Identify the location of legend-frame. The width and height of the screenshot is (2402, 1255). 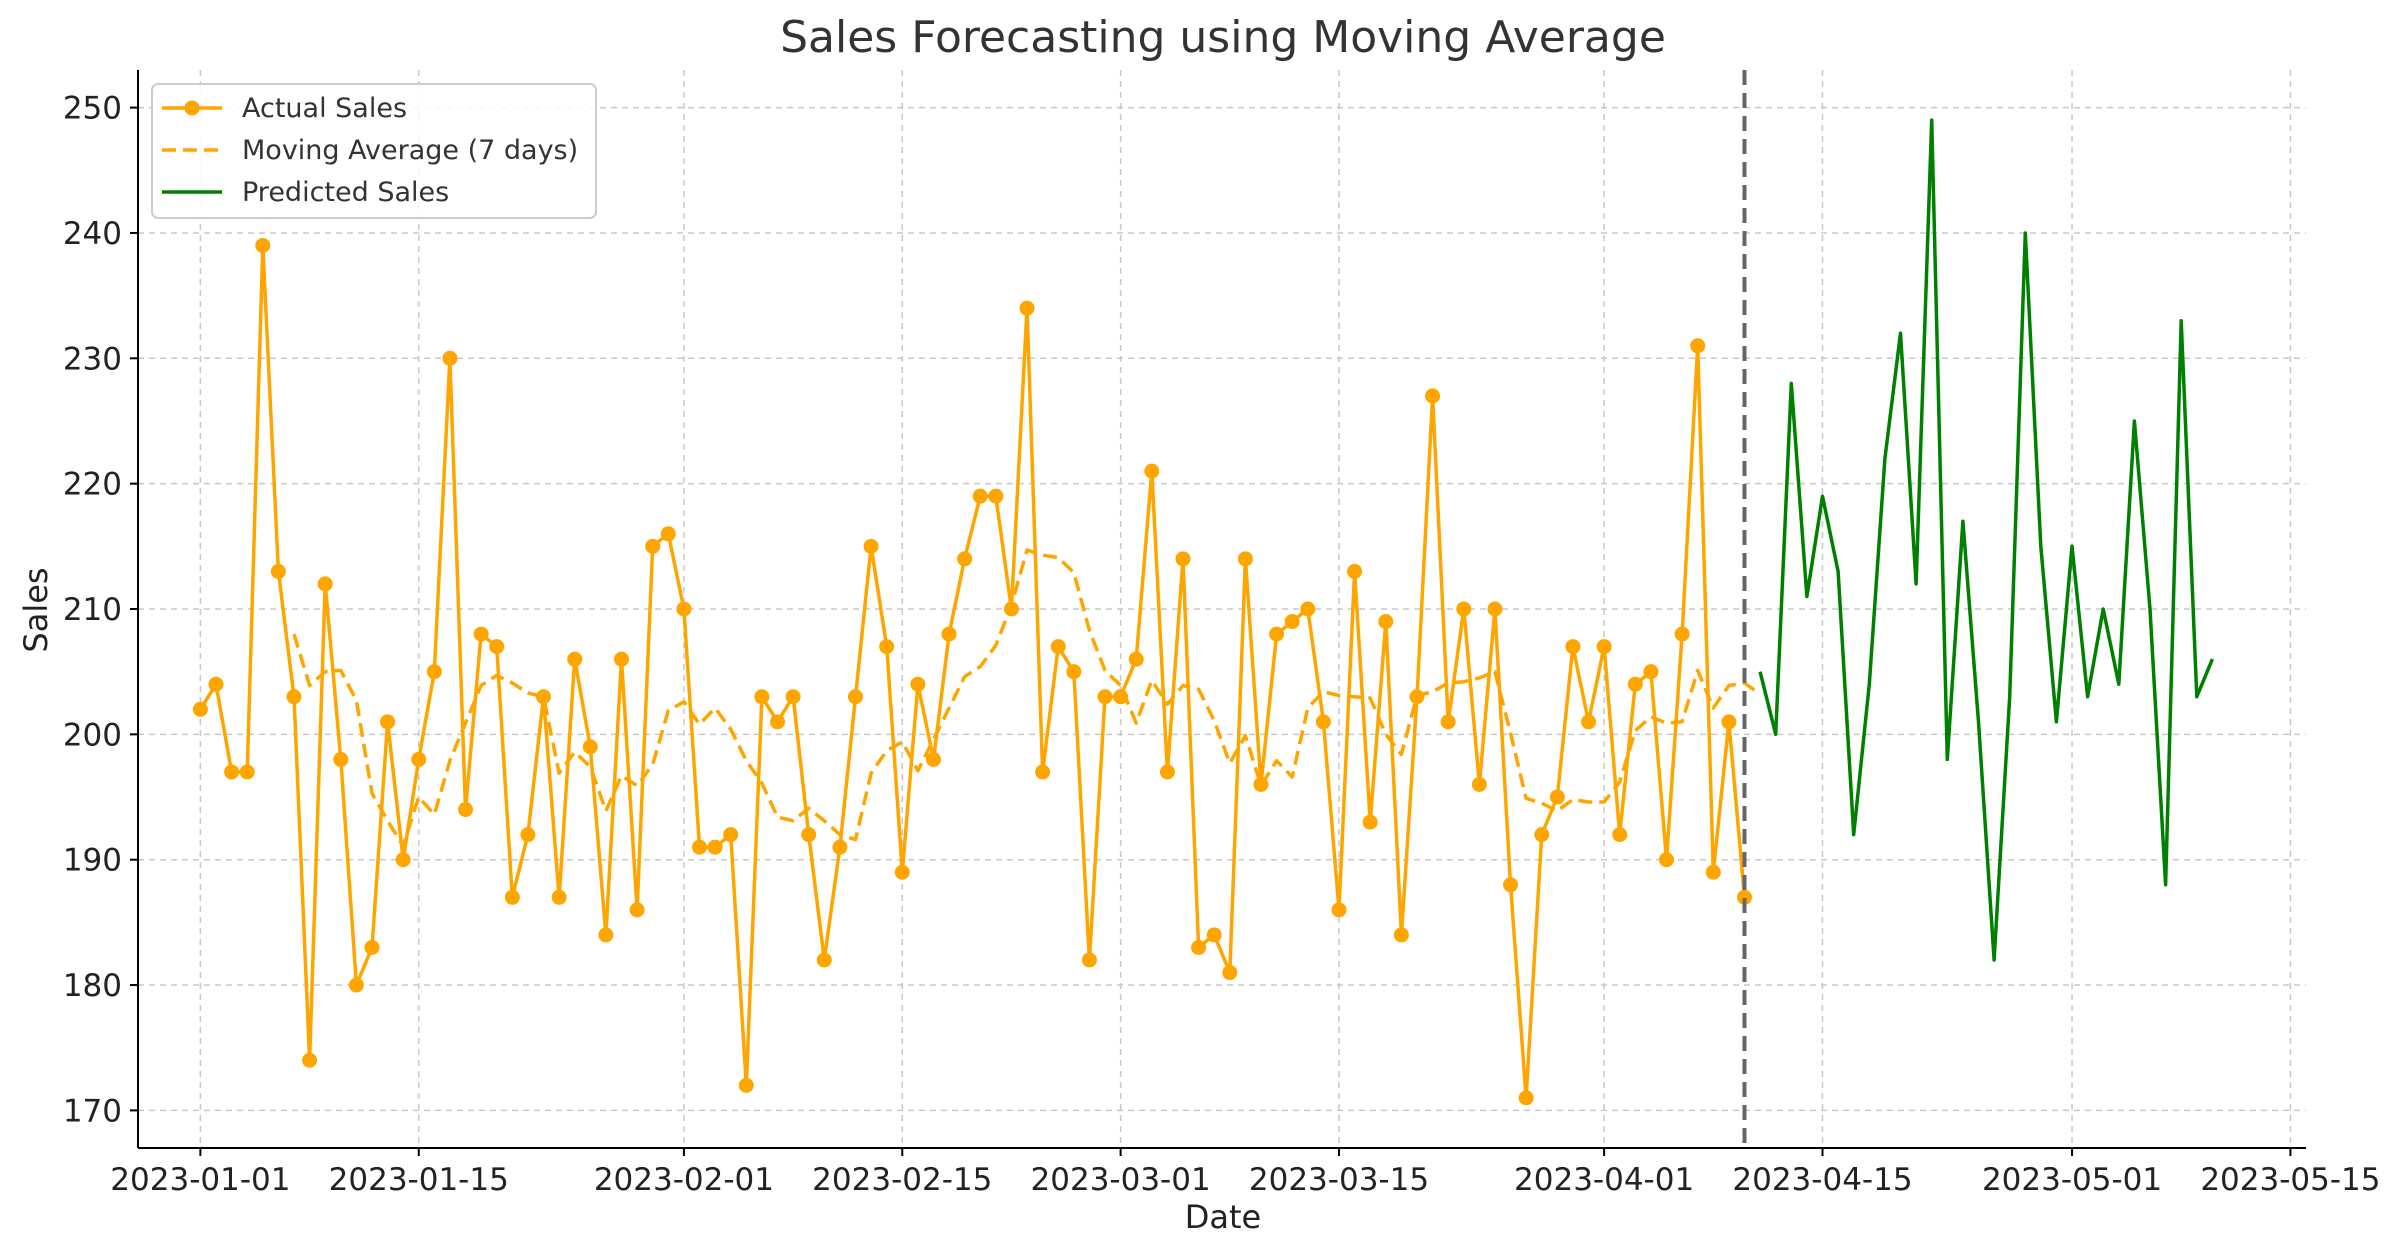
(374, 151).